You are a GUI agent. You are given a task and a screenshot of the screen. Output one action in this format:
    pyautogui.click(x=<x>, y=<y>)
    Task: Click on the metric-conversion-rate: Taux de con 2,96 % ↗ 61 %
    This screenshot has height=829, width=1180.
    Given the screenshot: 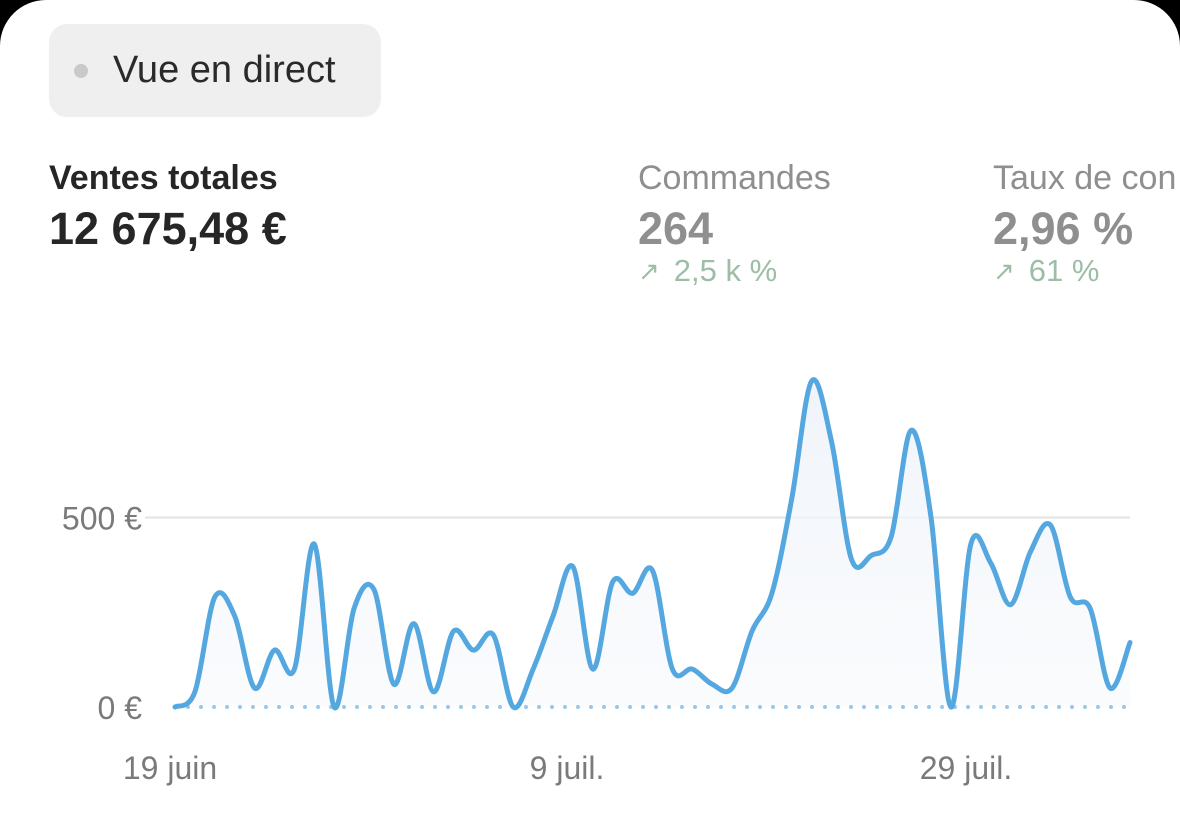 What is the action you would take?
    pyautogui.click(x=1084, y=223)
    